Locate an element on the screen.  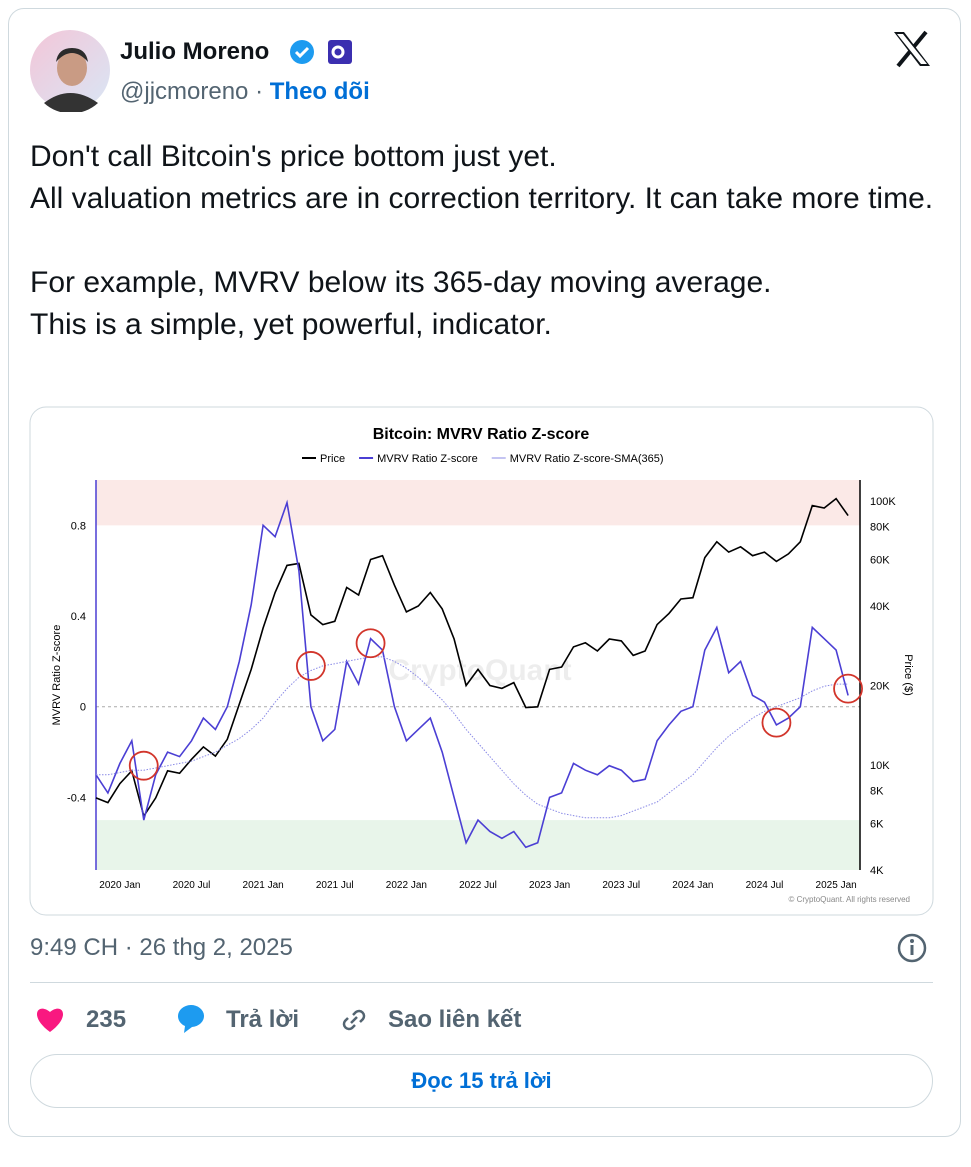
y2-tick-label: 6K is located at coordinates (877, 825).